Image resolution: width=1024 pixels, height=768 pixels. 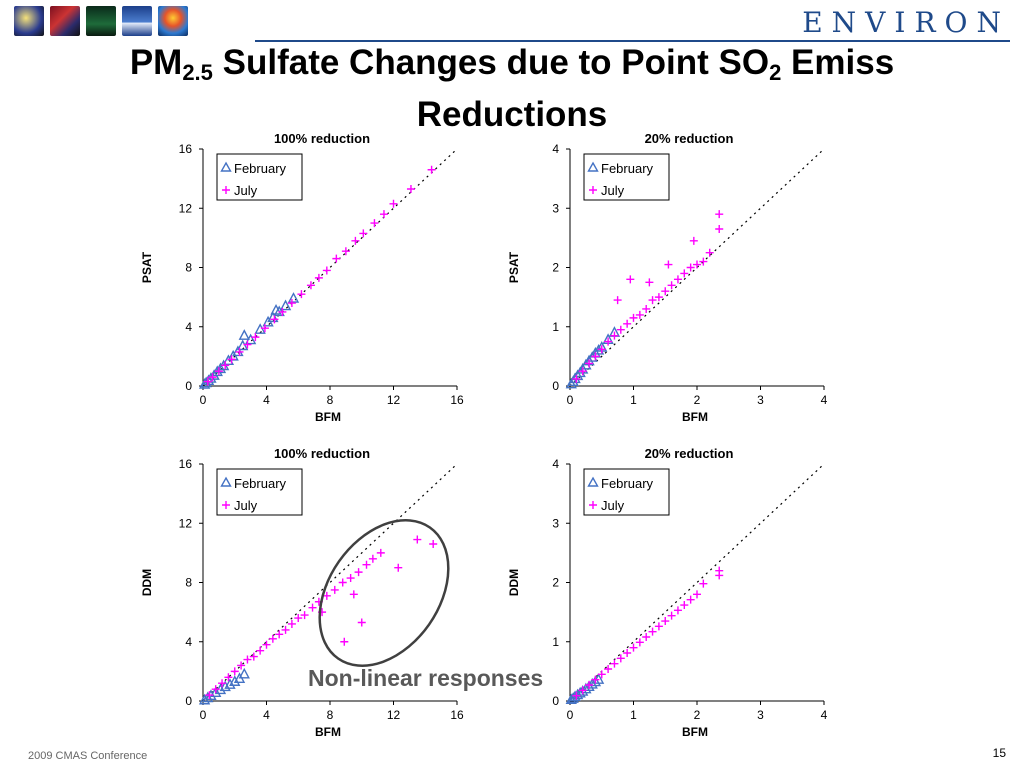 I want to click on balloon-logo-icon, so click(x=173, y=21).